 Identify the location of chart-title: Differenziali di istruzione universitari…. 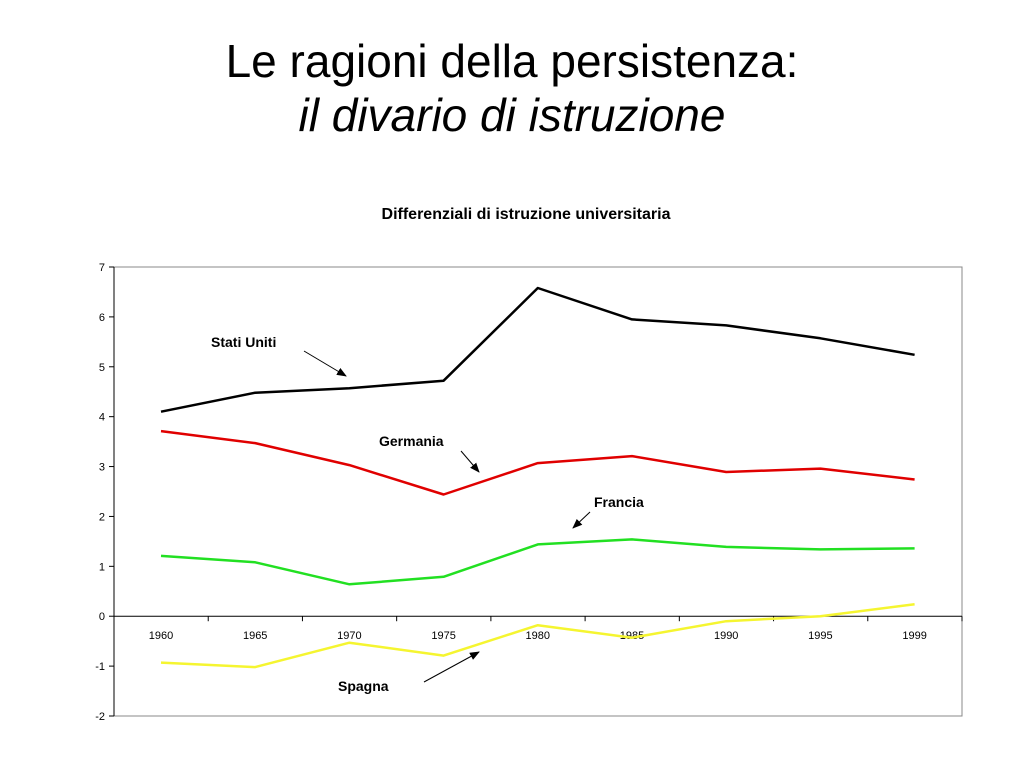
(526, 214).